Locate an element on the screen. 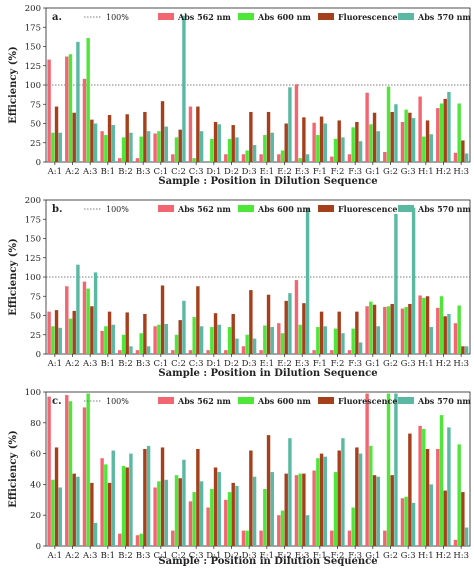  bar-abs-600-nm-D1 is located at coordinates (212, 150).